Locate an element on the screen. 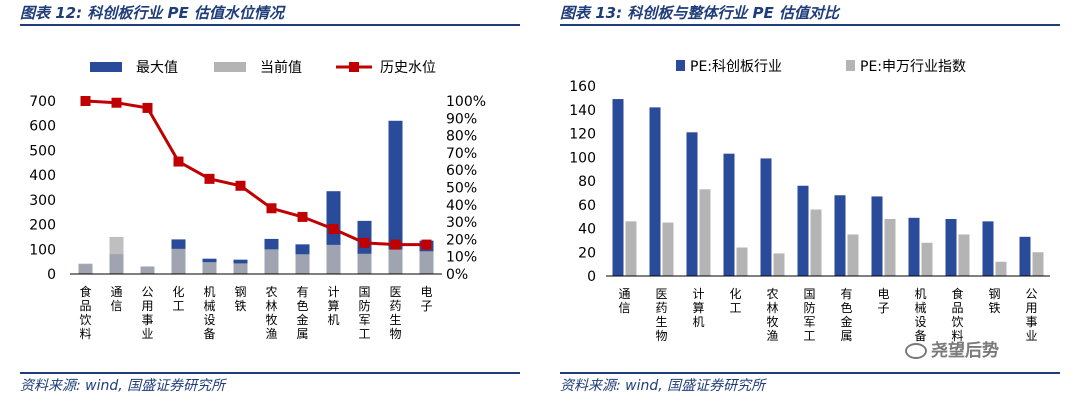 The height and width of the screenshot is (400, 1080). right-axis-tick-label: 10% is located at coordinates (461, 258).